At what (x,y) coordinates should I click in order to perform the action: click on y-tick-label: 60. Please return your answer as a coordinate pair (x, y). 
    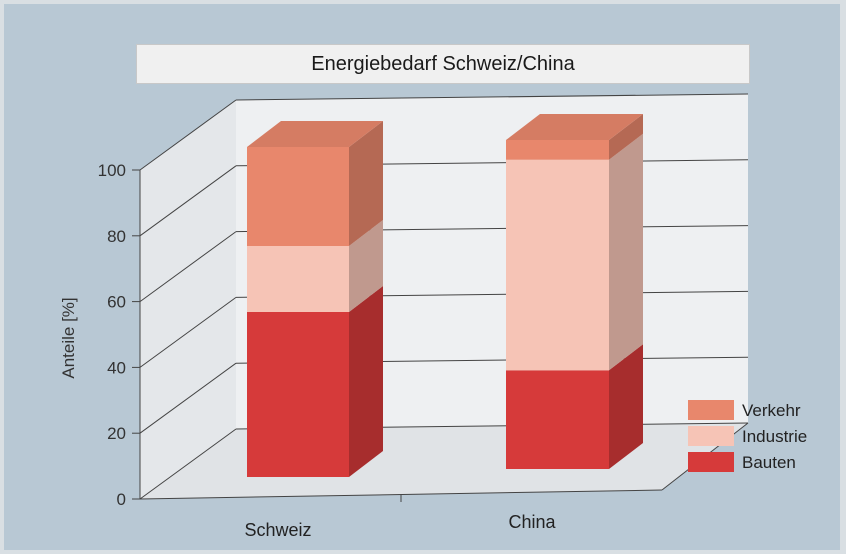
    Looking at the image, I should click on (116, 302).